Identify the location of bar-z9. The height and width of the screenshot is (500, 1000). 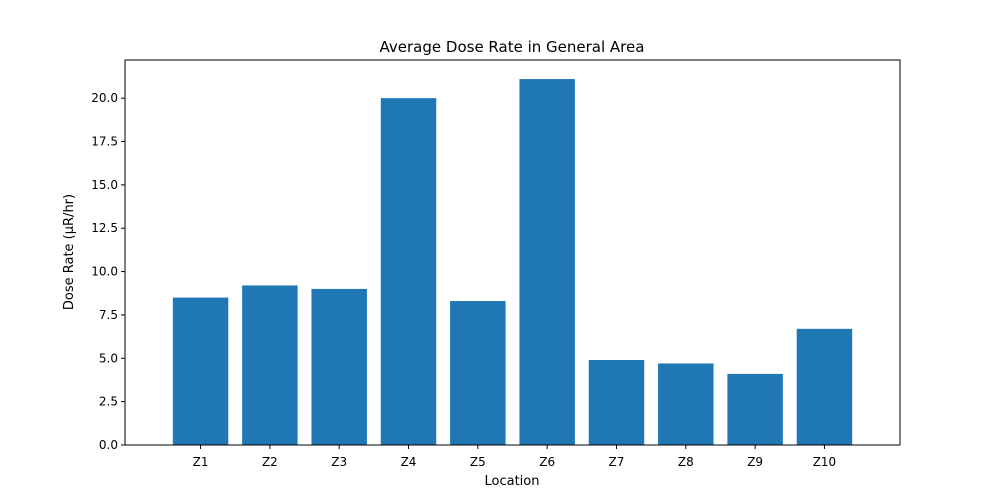
(755, 409).